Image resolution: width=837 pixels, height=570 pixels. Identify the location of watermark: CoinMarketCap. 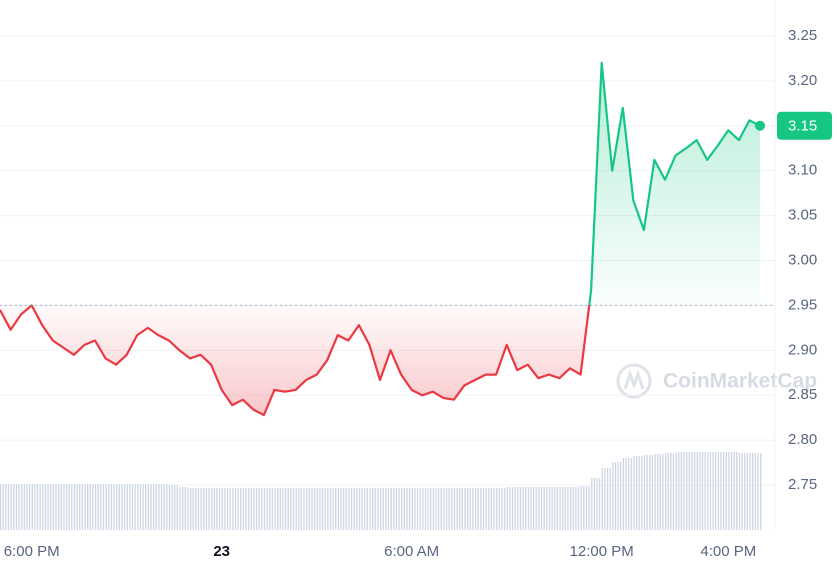
(740, 381).